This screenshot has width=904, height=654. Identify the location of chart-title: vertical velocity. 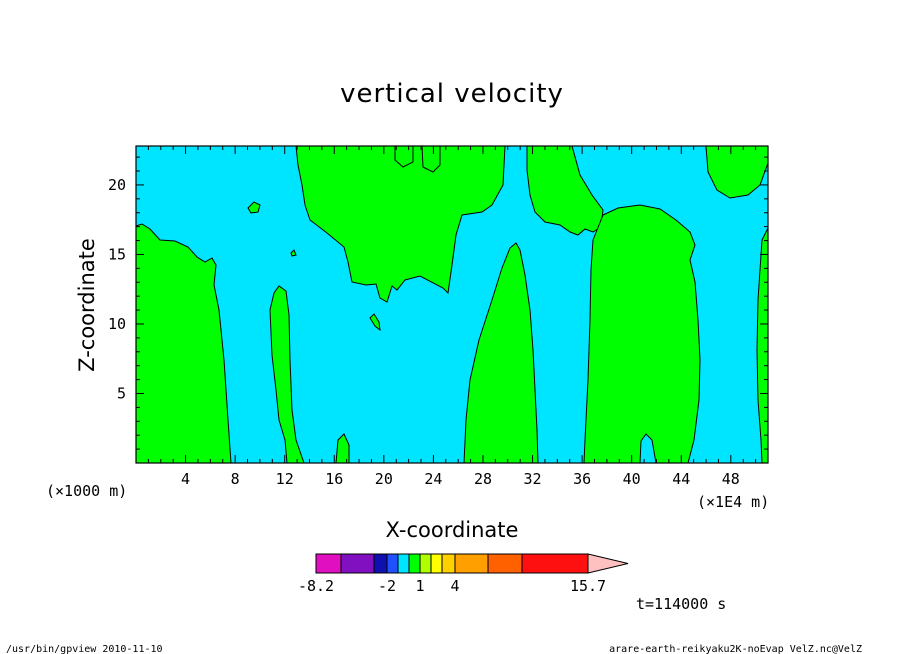
(452, 94).